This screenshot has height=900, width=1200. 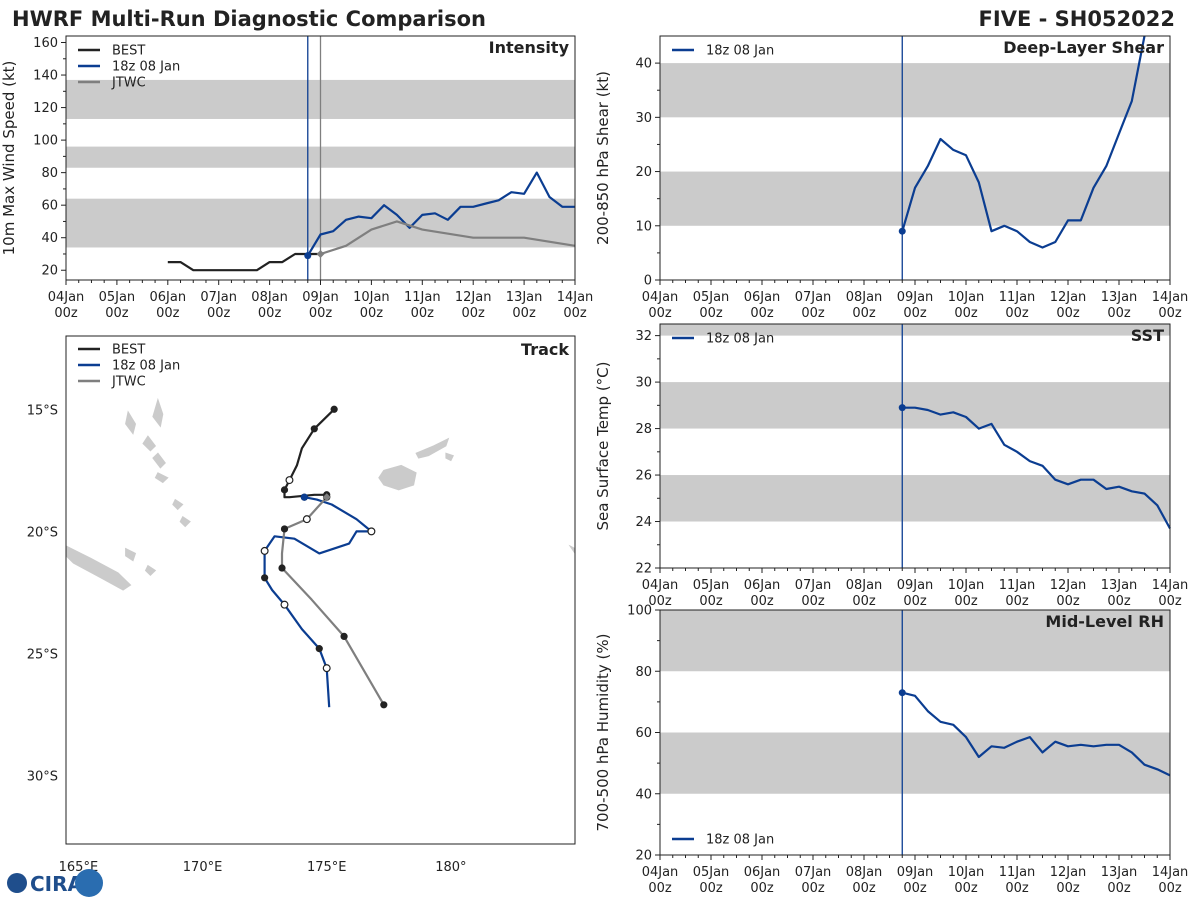 What do you see at coordinates (128, 382) in the screenshot?
I see `legend-label: JTWC` at bounding box center [128, 382].